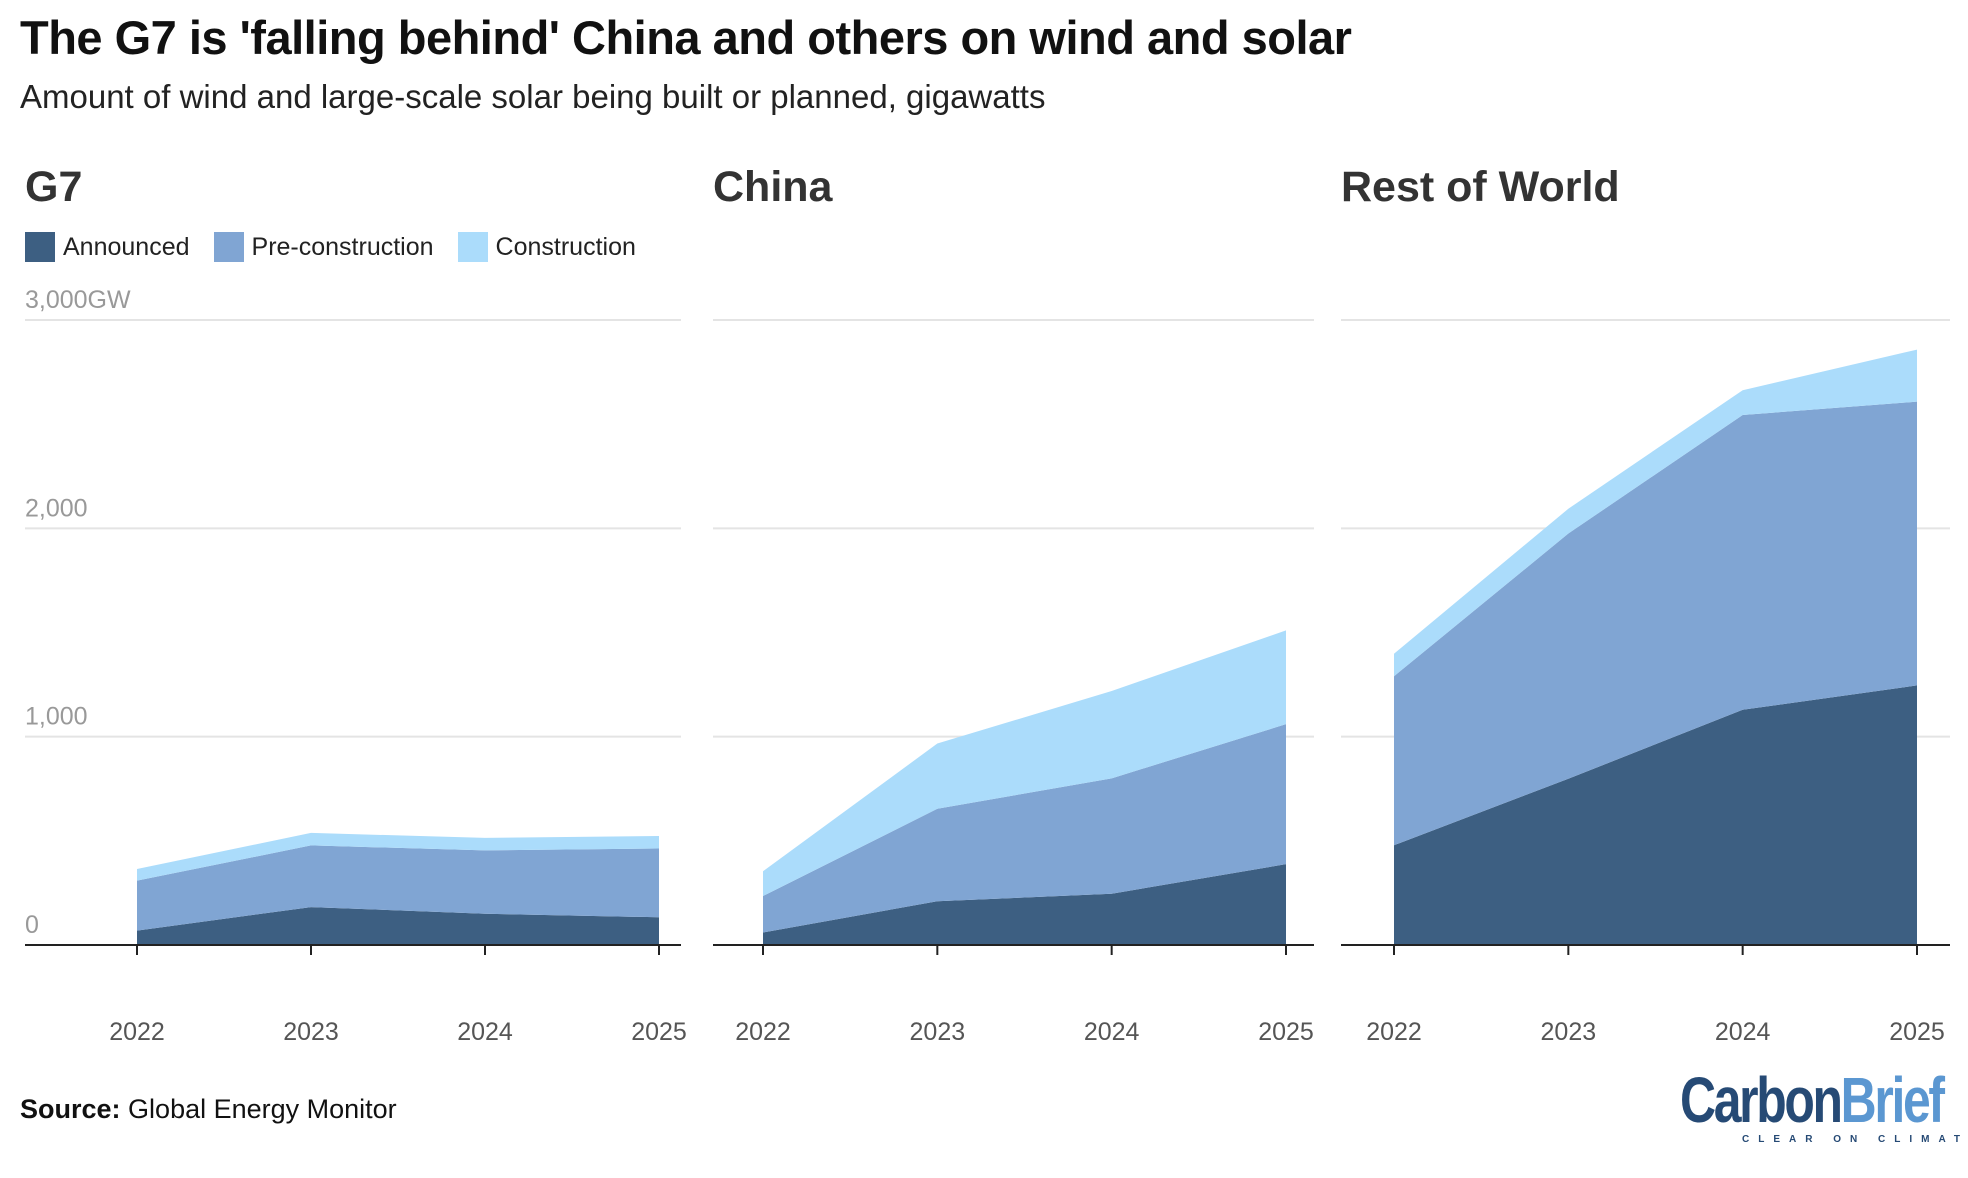 This screenshot has height=1178, width=1968. What do you see at coordinates (56, 717) in the screenshot?
I see `y-tick-label: 1,000` at bounding box center [56, 717].